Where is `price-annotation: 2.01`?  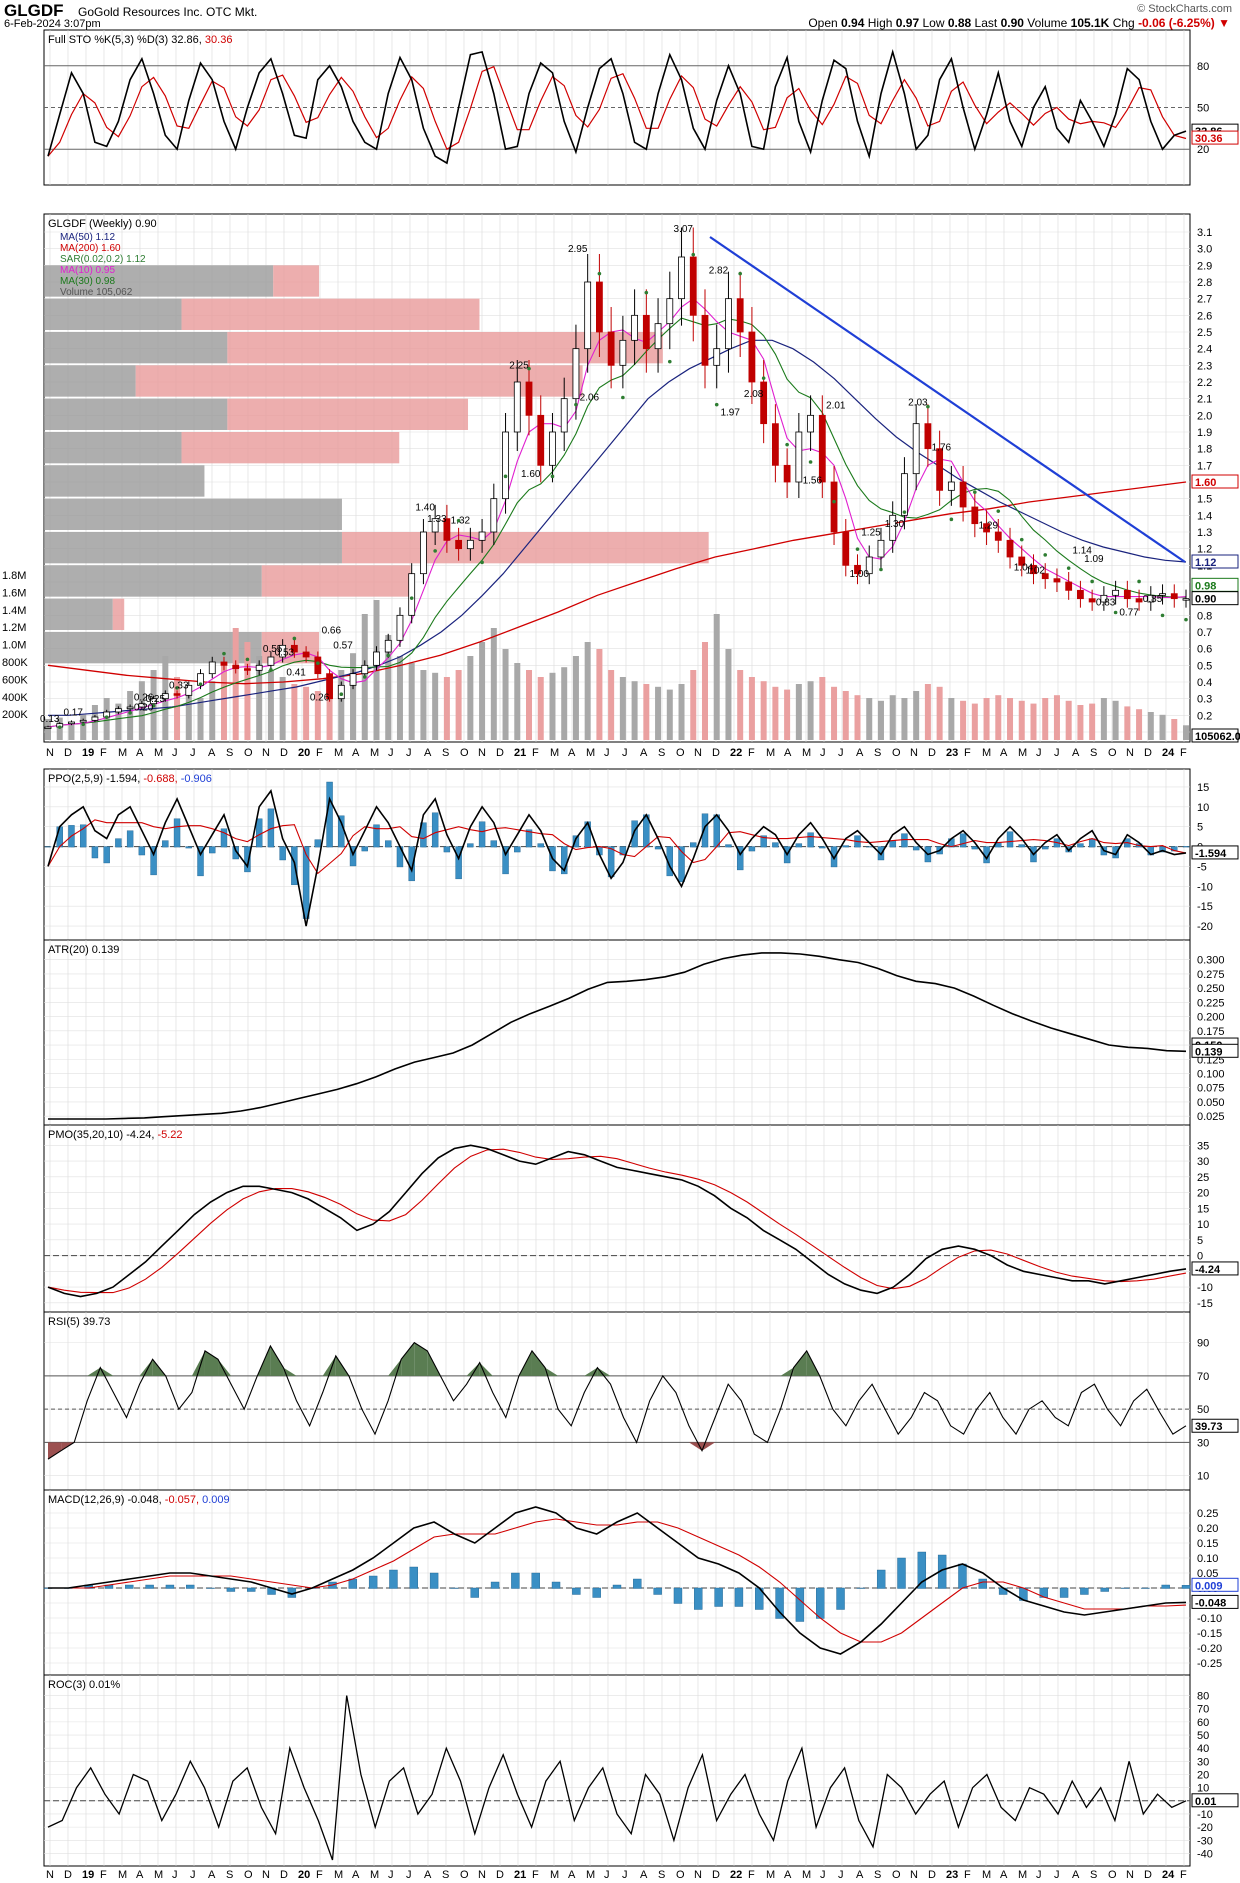 price-annotation: 2.01 is located at coordinates (836, 406).